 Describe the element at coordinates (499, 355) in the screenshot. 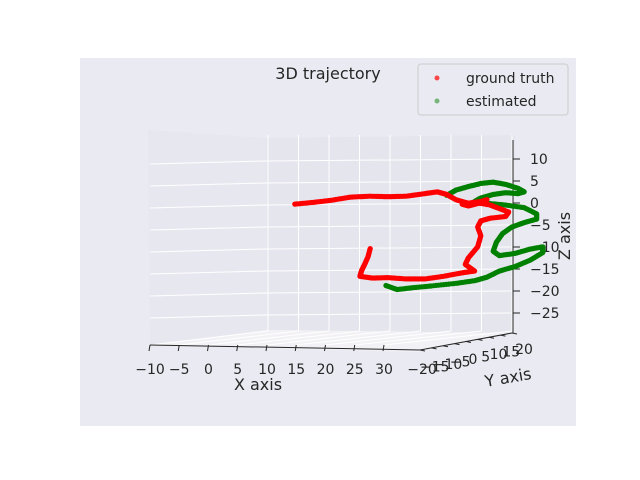

I see `y-tick-label: 10` at that location.